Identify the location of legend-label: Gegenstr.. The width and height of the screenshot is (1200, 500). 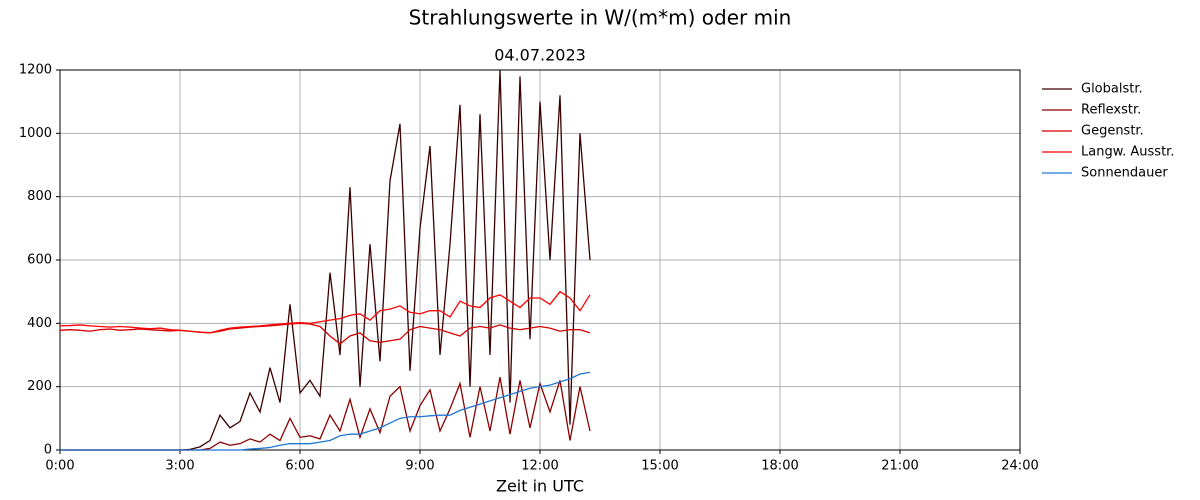
(1112, 131).